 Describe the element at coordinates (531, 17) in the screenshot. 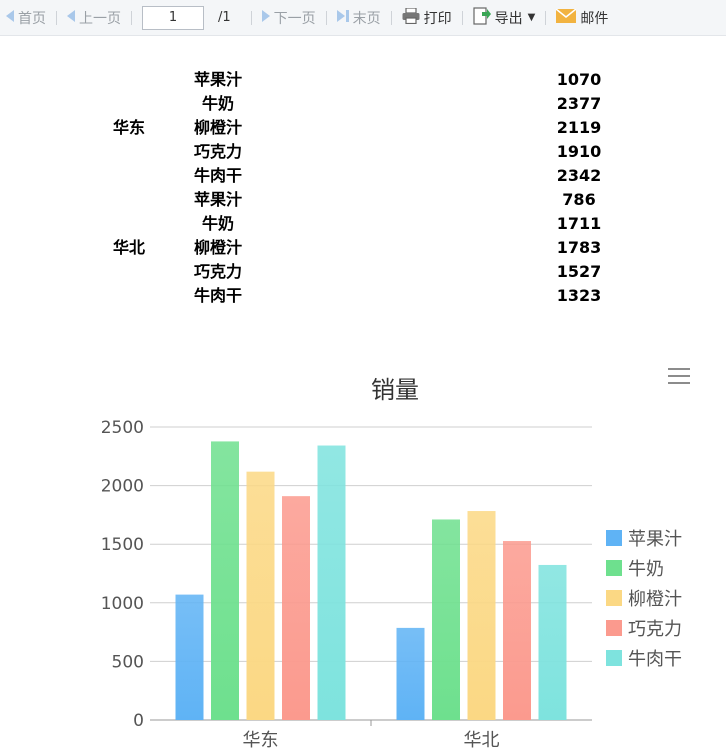

I see `chevron-down-icon: ▼` at that location.